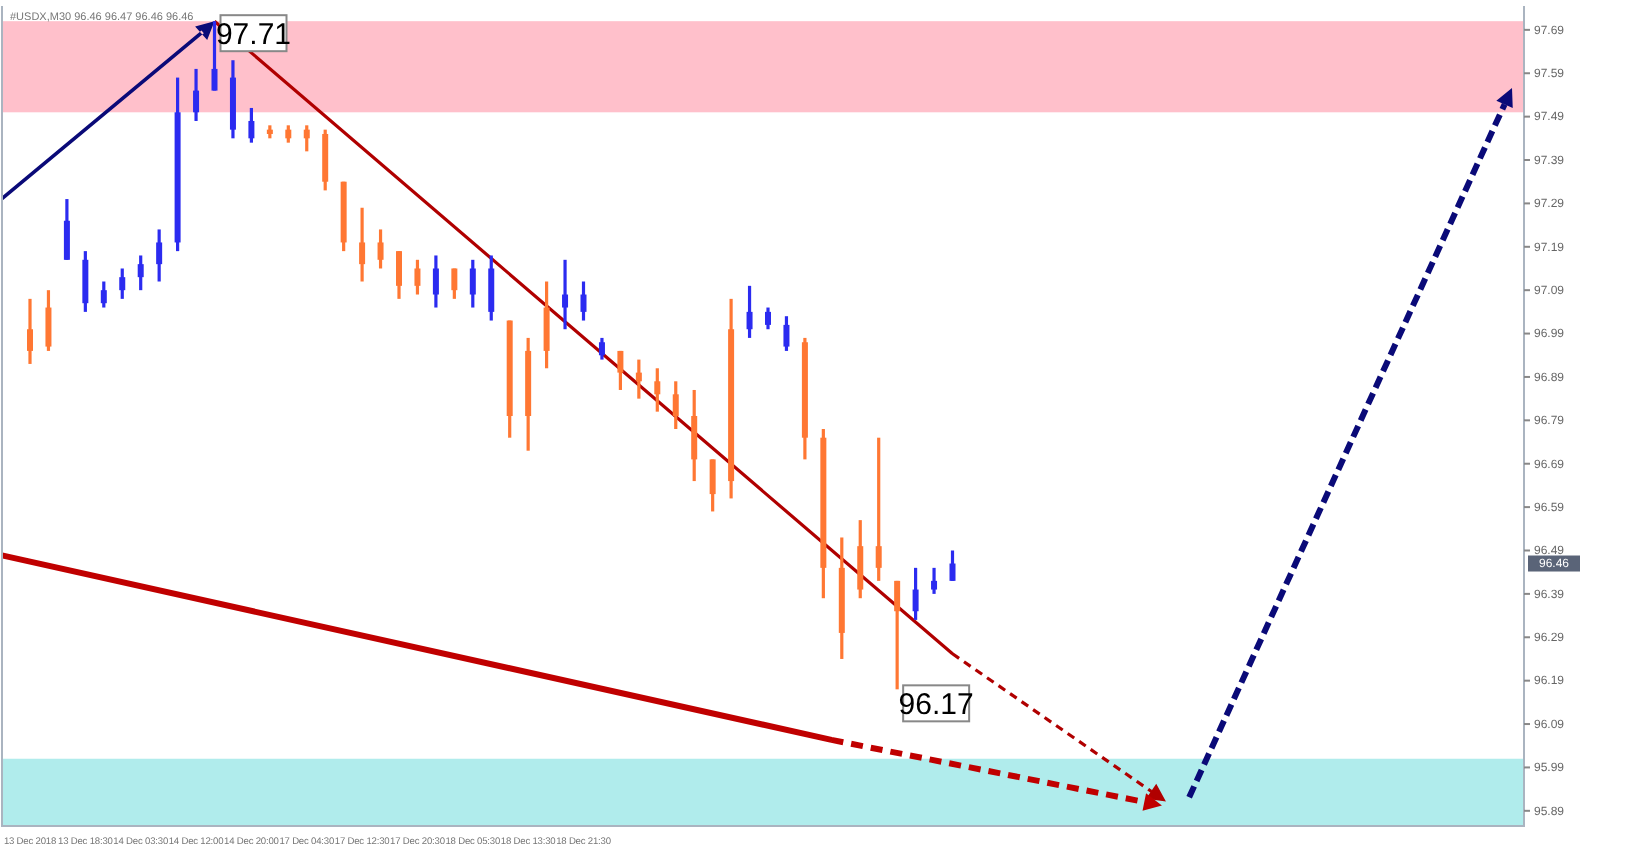 The height and width of the screenshot is (852, 1640). I want to click on annotation: 97.71, so click(253, 34).